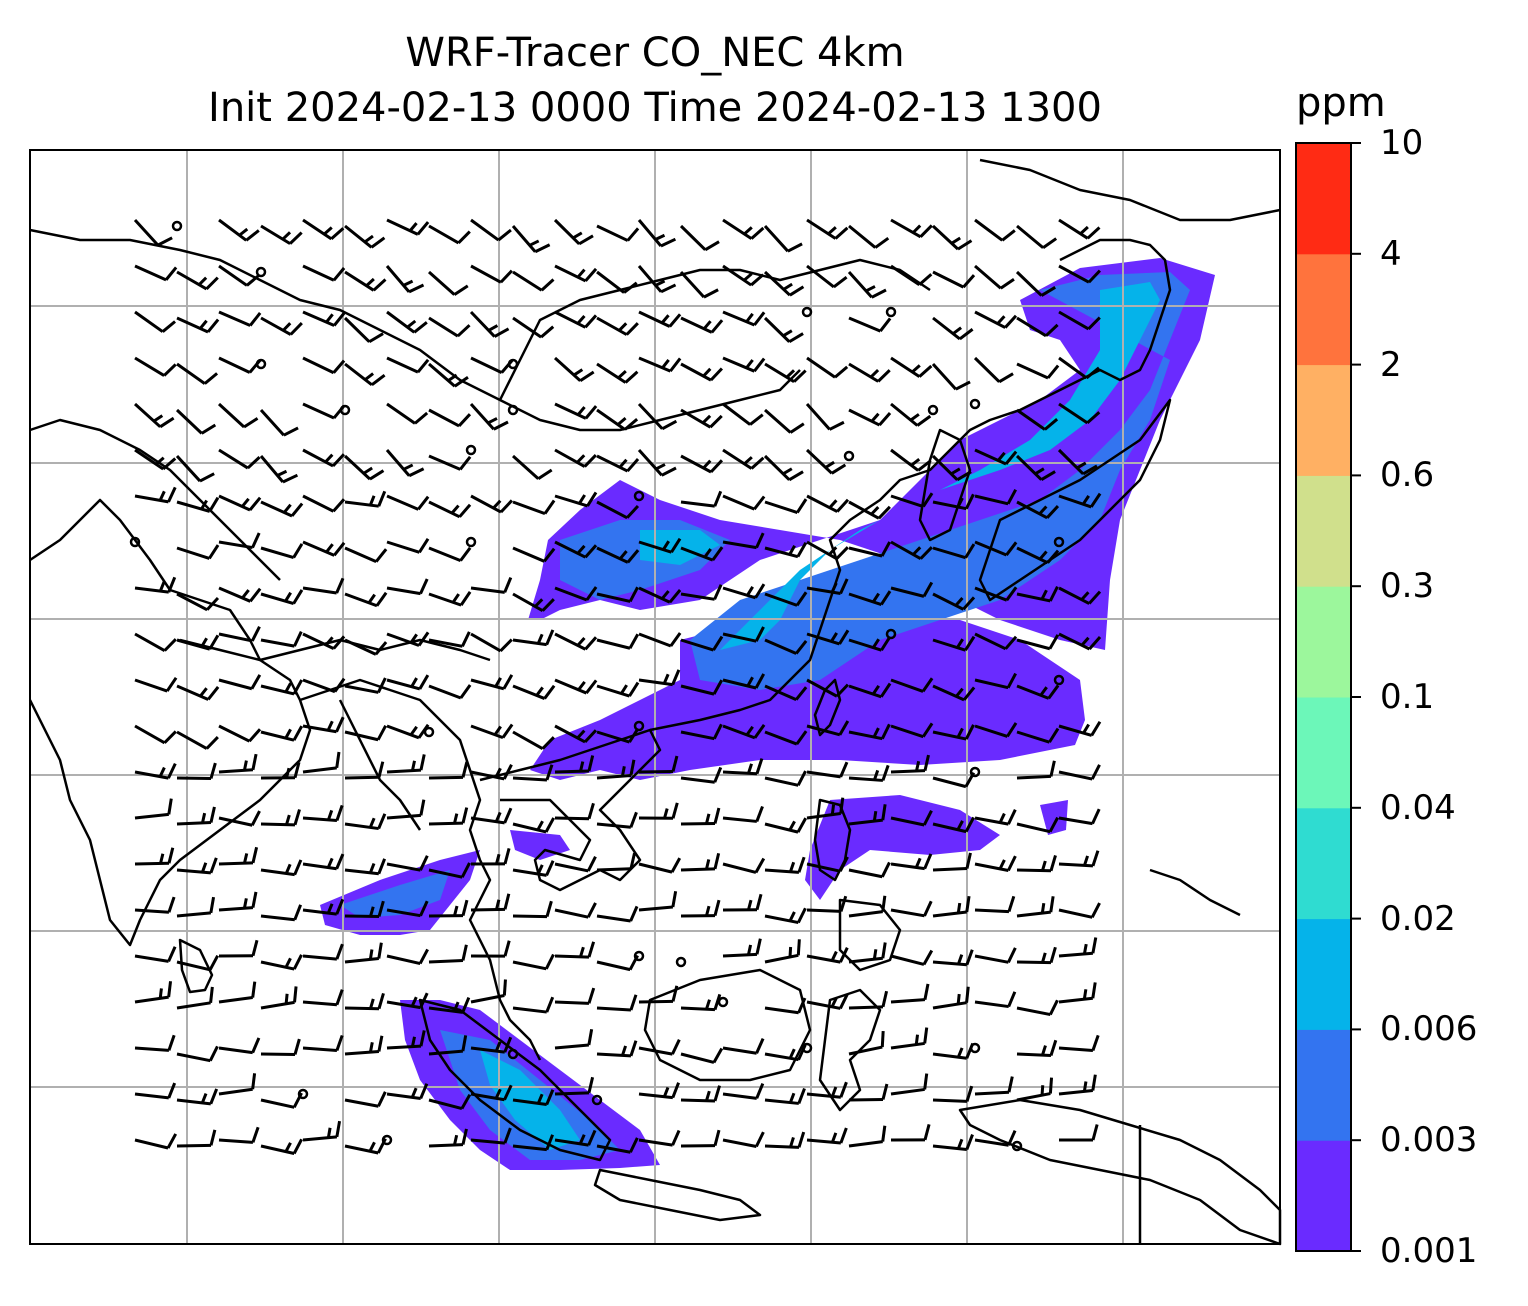 This screenshot has width=1528, height=1306. Describe the element at coordinates (196, 966) in the screenshot. I see `coast-srilanka` at that location.